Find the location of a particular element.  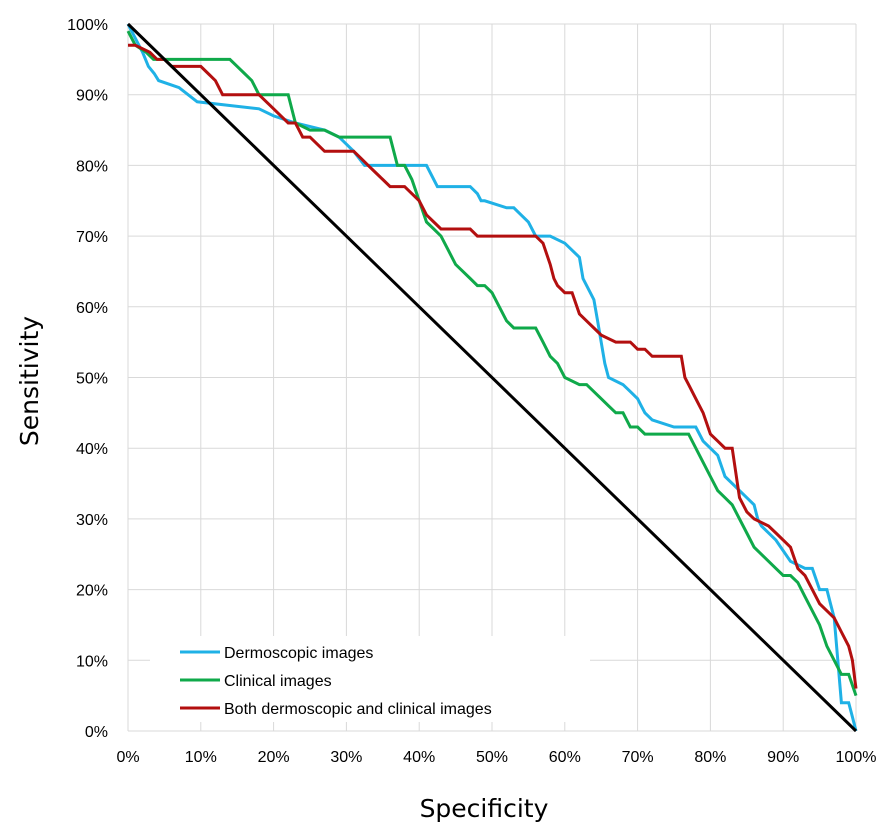

x-tick-label: 20% is located at coordinates (274, 757).